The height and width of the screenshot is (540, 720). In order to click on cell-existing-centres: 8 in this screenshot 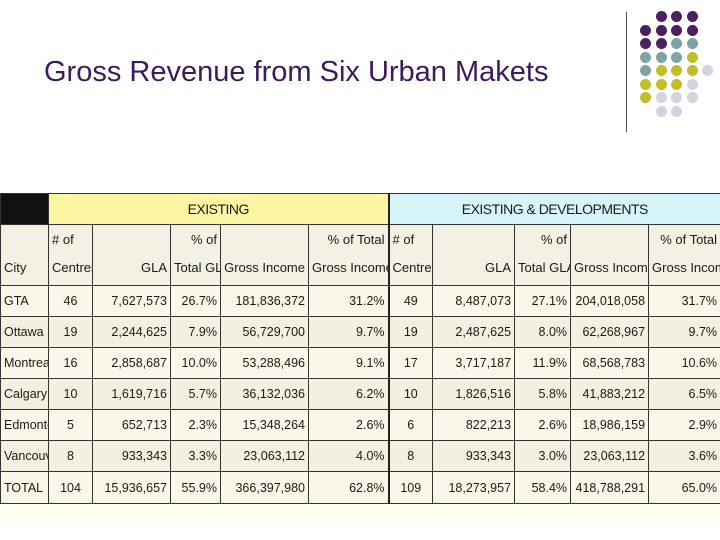, I will do `click(70, 456)`.